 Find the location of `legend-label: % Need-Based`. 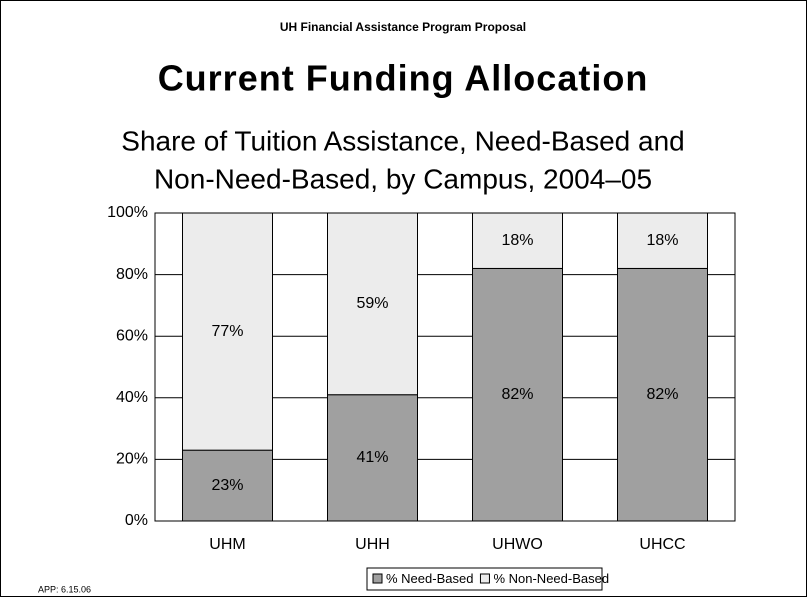

legend-label: % Need-Based is located at coordinates (429, 578).